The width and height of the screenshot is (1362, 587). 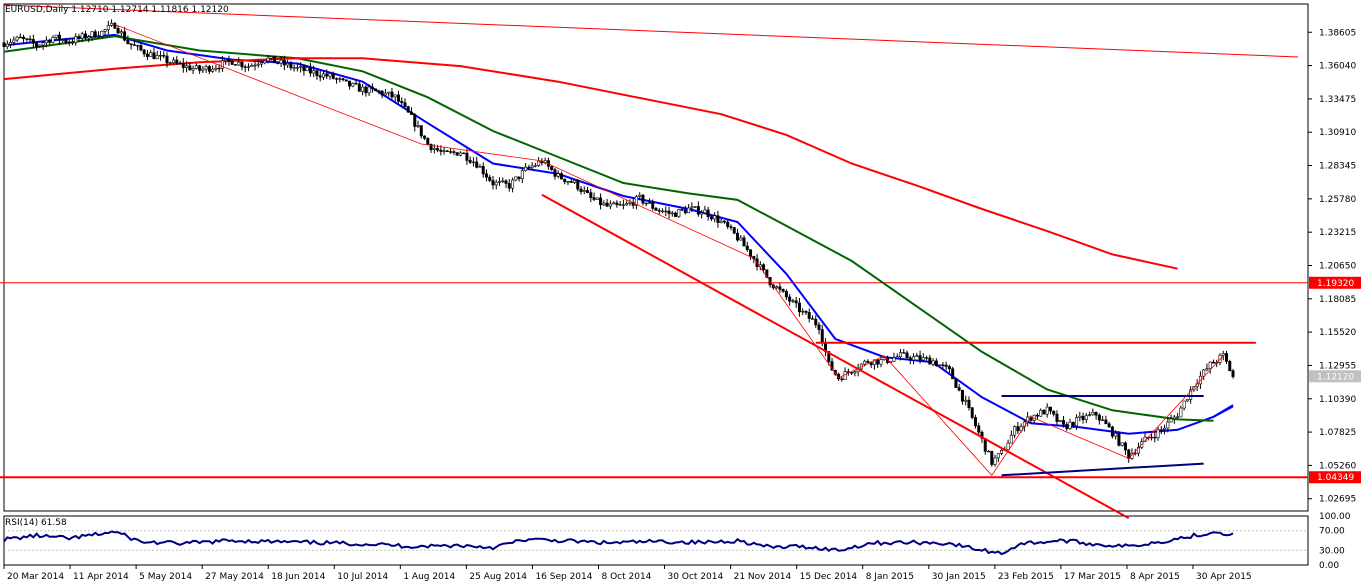 I want to click on x-tick-label: 1 Aug 2014, so click(x=429, y=577).